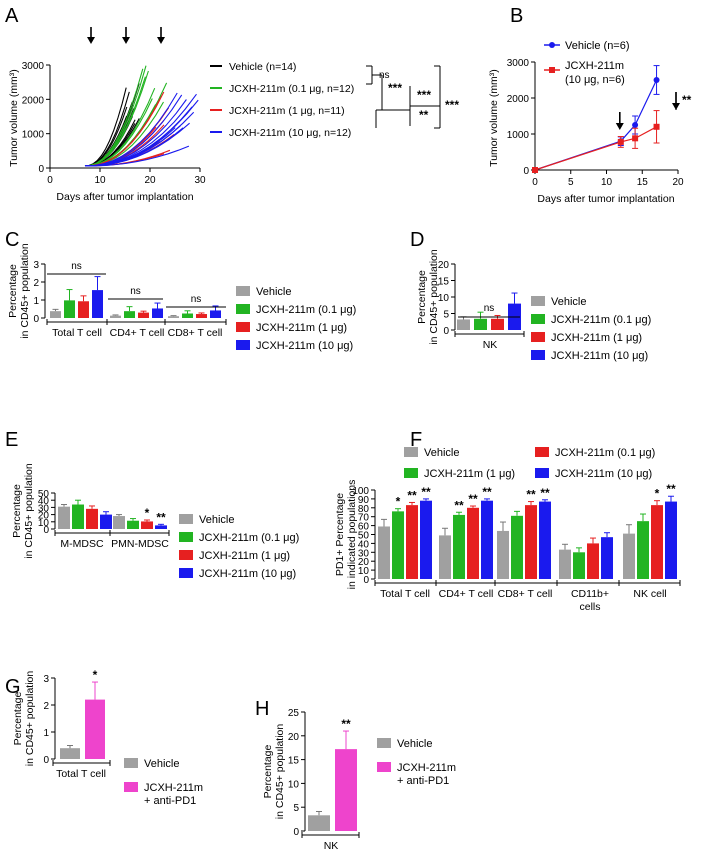  What do you see at coordinates (364, 500) in the screenshot?
I see `y-tick-label: 90` at bounding box center [364, 500].